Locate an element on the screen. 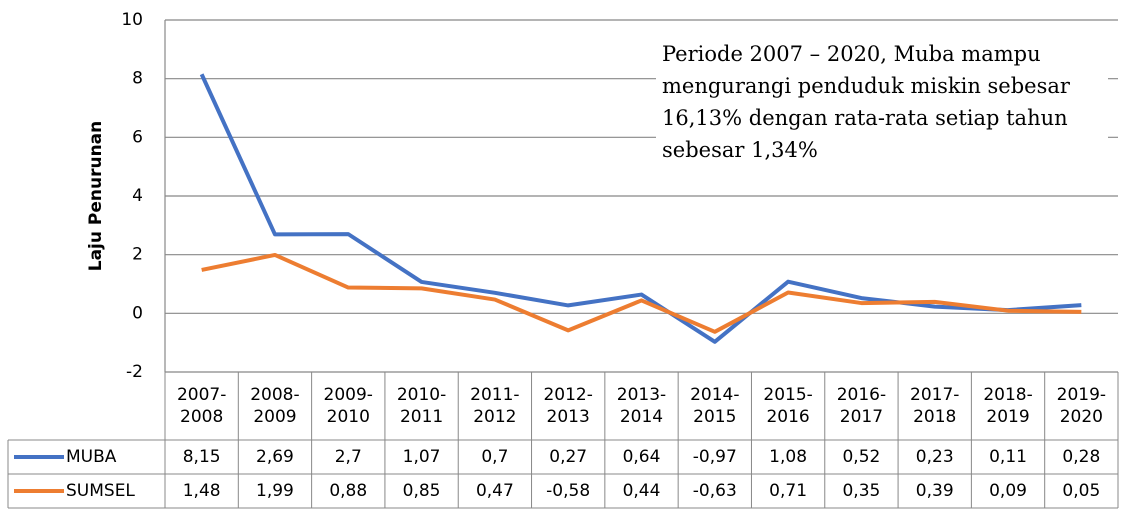  x-tick-label: 2019-2020 is located at coordinates (1081, 406).